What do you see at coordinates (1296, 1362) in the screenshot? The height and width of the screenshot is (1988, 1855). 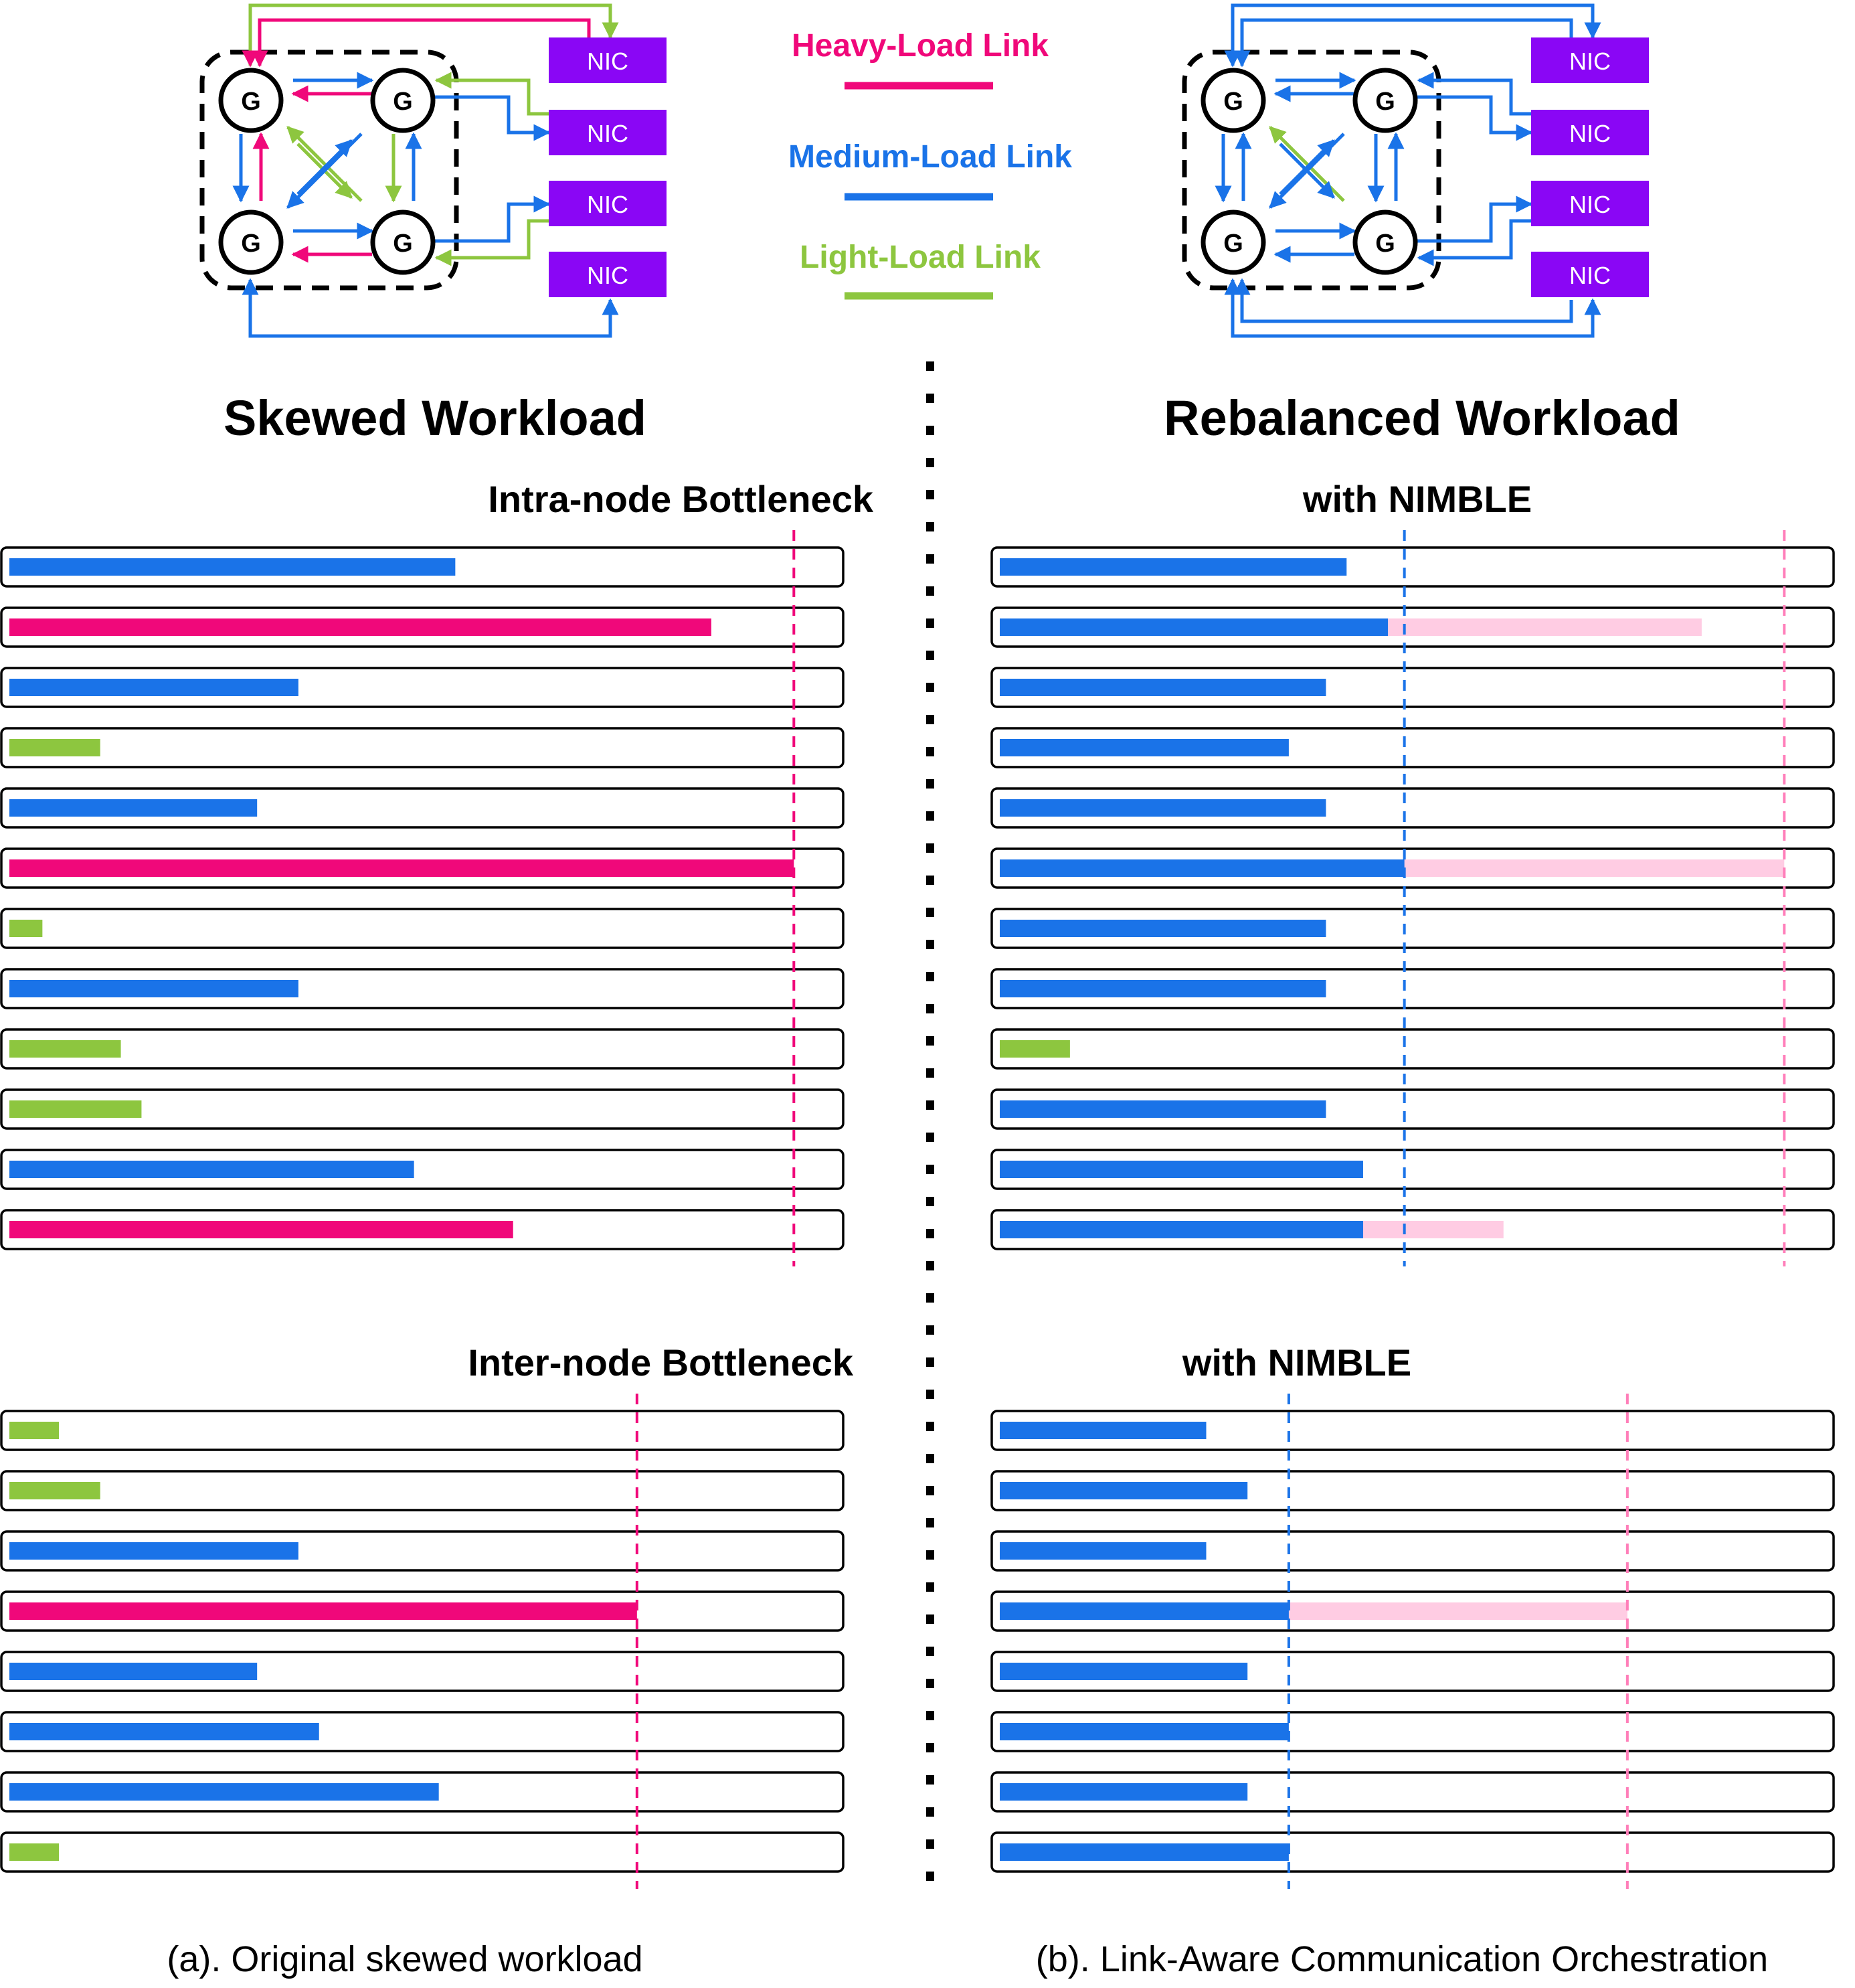 I see `right-inter-label: with NIMBLE` at bounding box center [1296, 1362].